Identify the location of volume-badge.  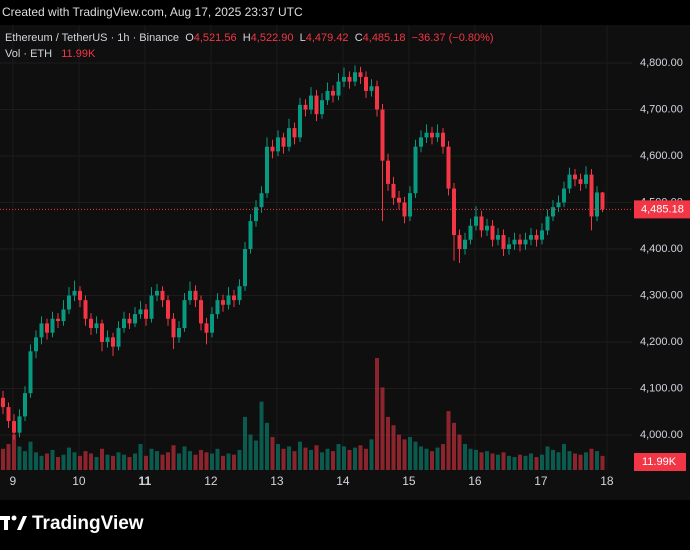
(660, 462).